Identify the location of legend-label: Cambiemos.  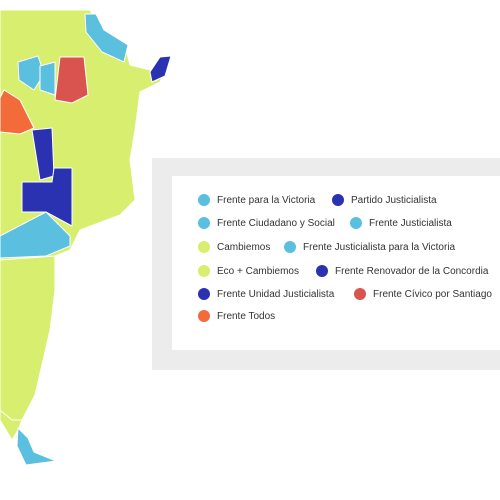
(244, 247).